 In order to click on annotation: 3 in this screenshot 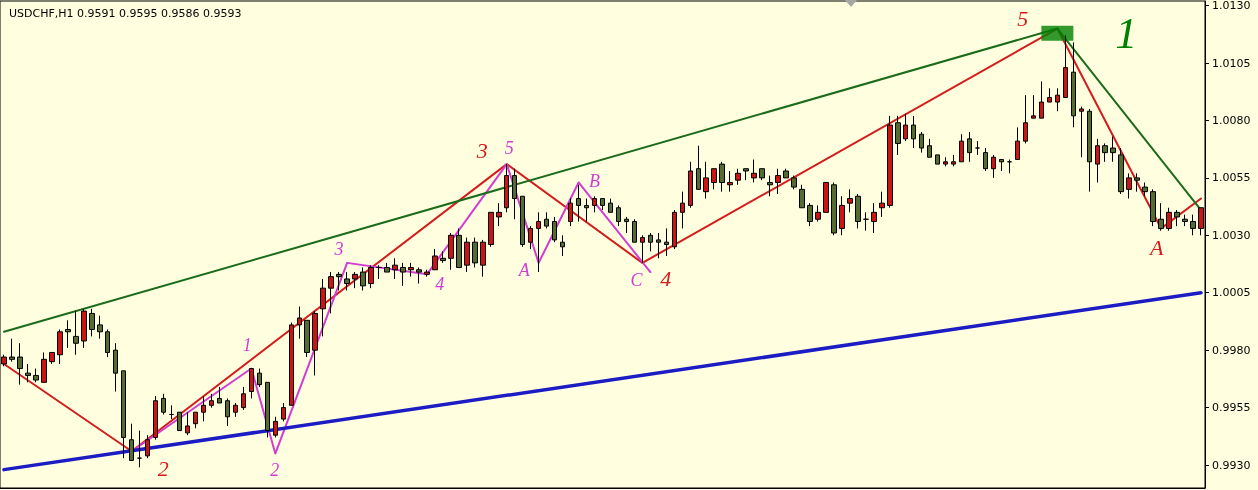, I will do `click(481, 150)`.